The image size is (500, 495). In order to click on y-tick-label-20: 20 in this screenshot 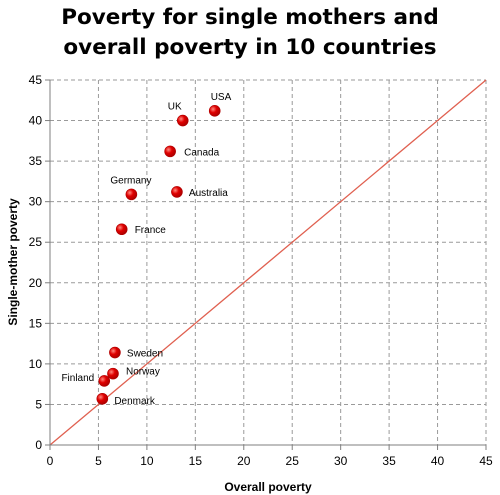, I will do `click(36, 283)`.